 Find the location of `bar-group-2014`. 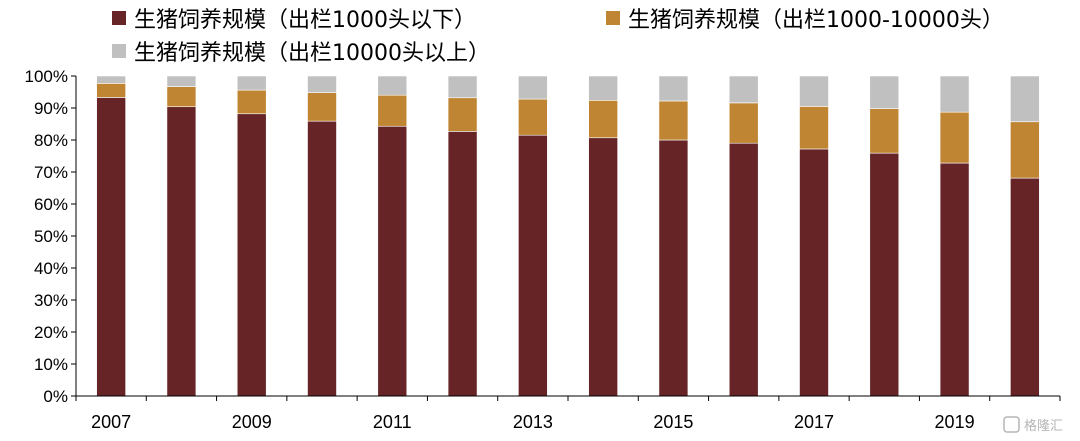

bar-group-2014 is located at coordinates (603, 236).